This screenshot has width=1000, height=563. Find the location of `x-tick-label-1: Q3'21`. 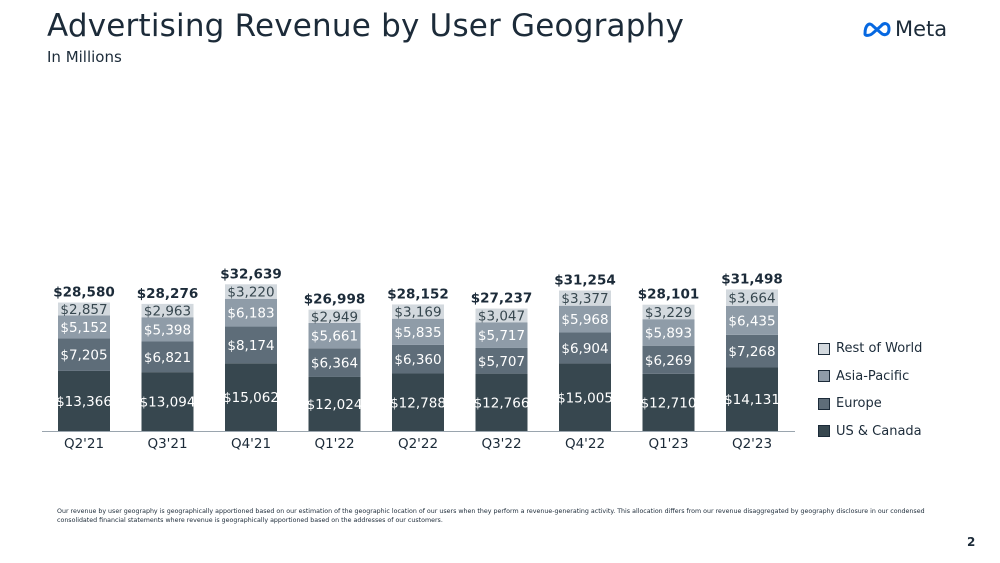

x-tick-label-1: Q3'21 is located at coordinates (167, 444).